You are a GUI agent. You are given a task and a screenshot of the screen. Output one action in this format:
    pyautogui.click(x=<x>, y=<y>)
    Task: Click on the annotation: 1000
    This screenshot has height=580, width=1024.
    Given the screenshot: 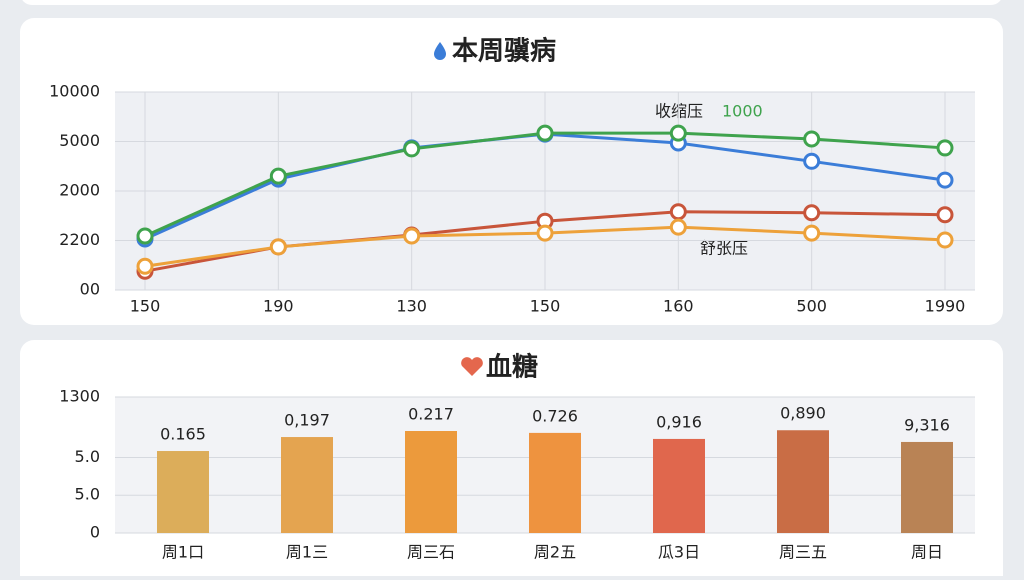 What is the action you would take?
    pyautogui.click(x=742, y=111)
    